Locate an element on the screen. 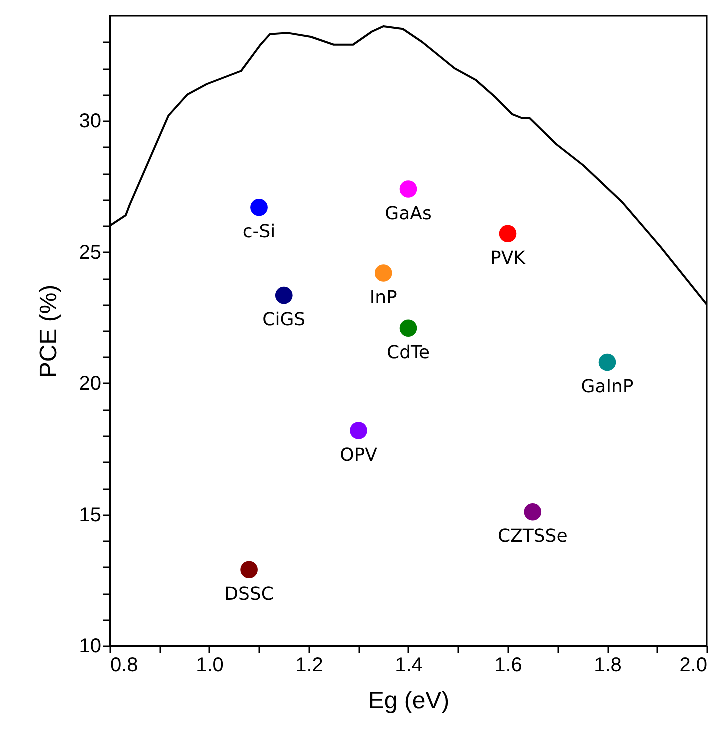 The height and width of the screenshot is (742, 727). series-label: GaInP is located at coordinates (607, 387).